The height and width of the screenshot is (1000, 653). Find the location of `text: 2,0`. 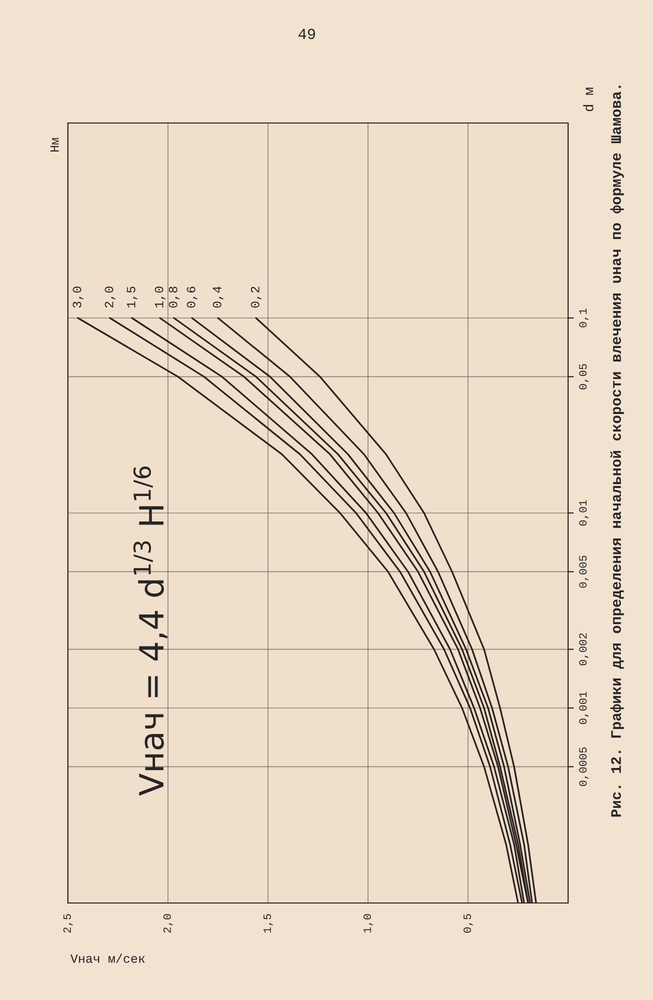

text: 2,0 is located at coordinates (110, 297).